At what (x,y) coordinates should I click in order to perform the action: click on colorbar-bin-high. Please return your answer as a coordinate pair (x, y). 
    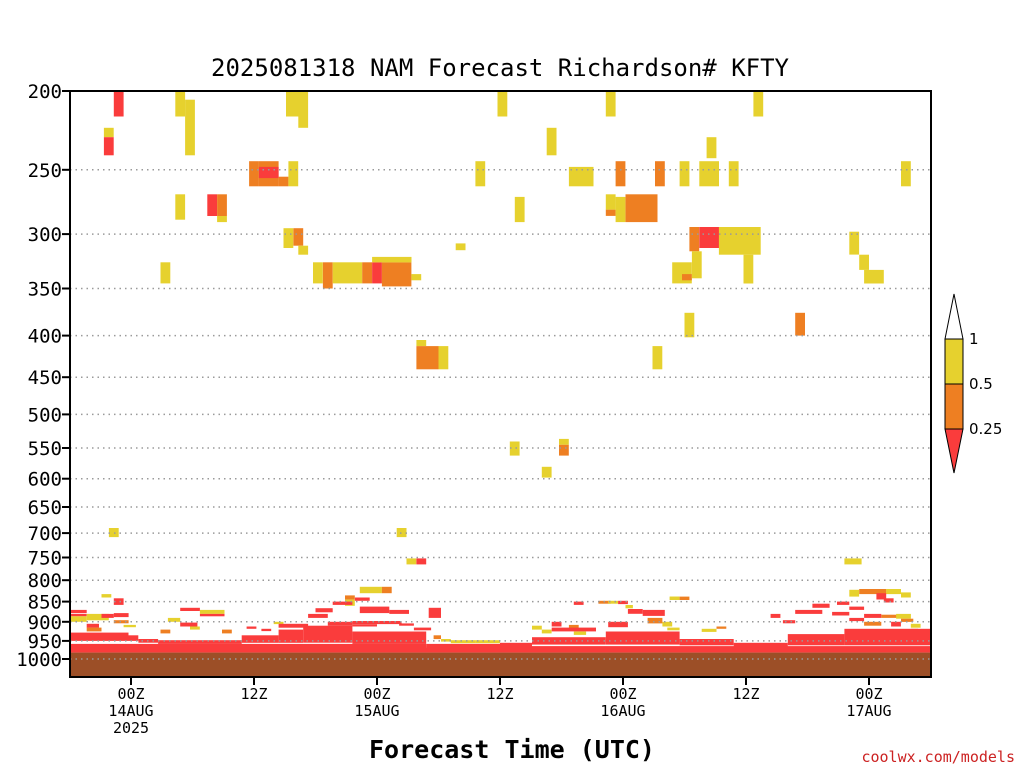
    Looking at the image, I should click on (954, 361).